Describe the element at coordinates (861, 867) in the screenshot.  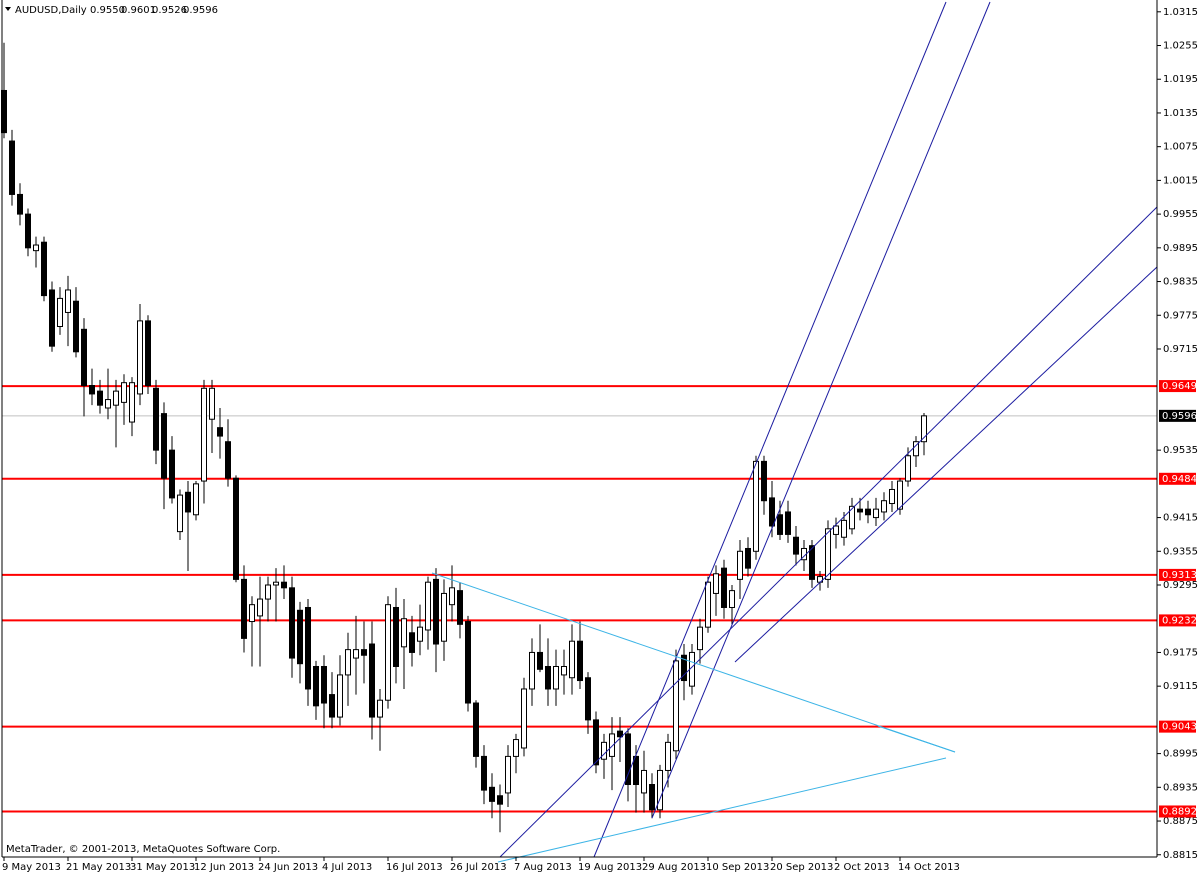
I see `x-tick-label: 2 Oct 2013` at that location.